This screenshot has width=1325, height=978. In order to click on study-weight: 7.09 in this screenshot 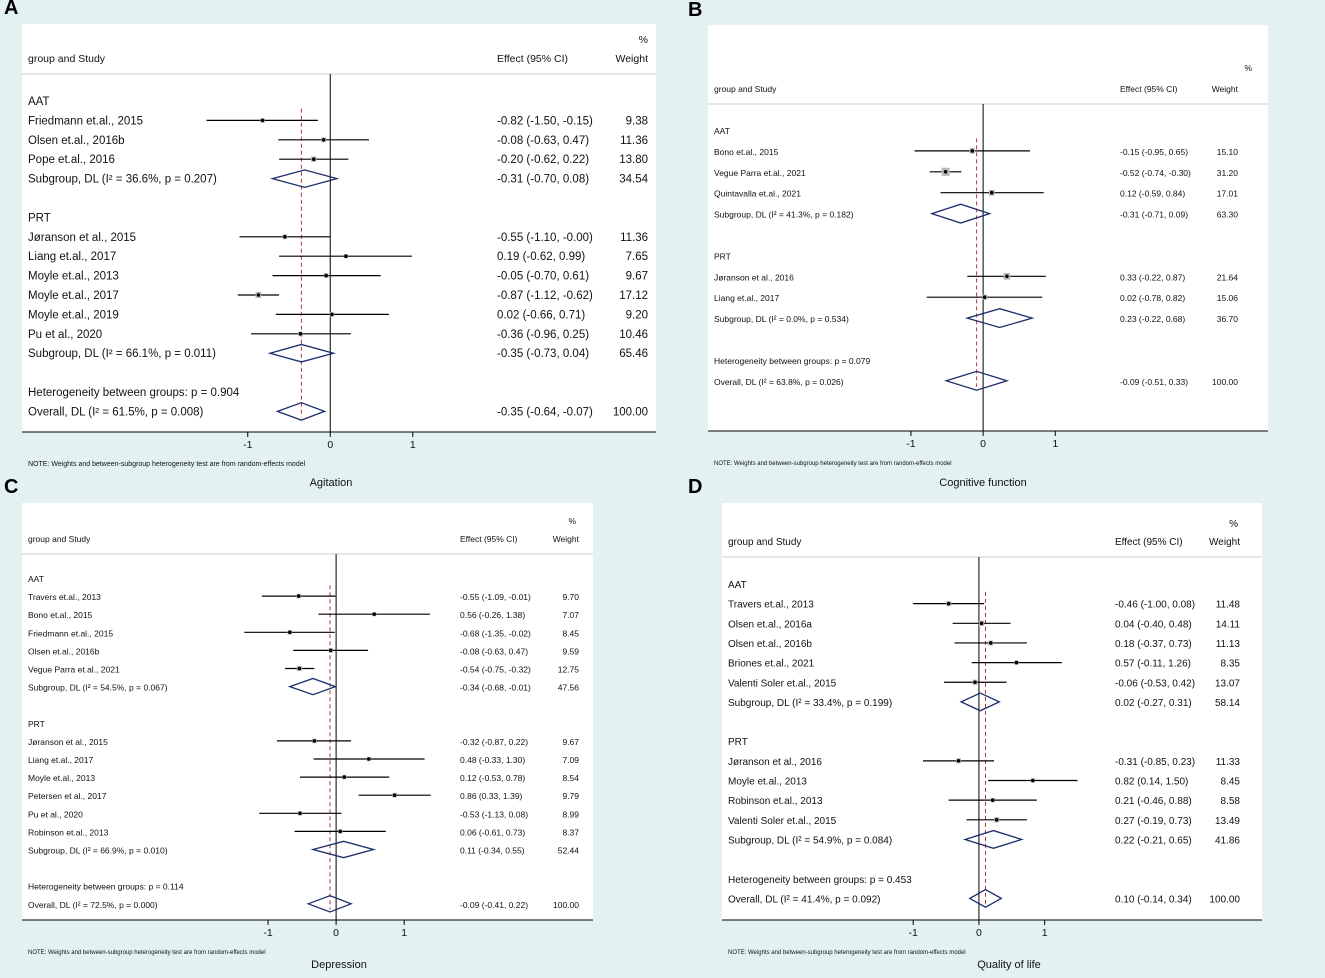, I will do `click(570, 760)`.